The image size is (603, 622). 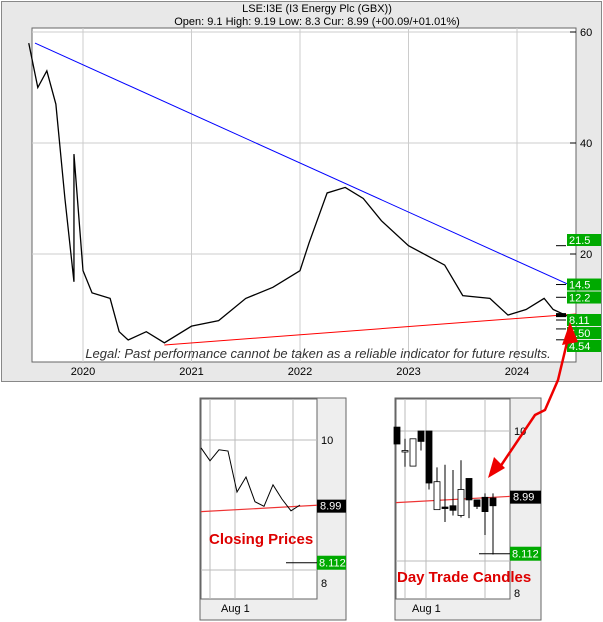 I want to click on y-tick-label: 40, so click(x=586, y=144).